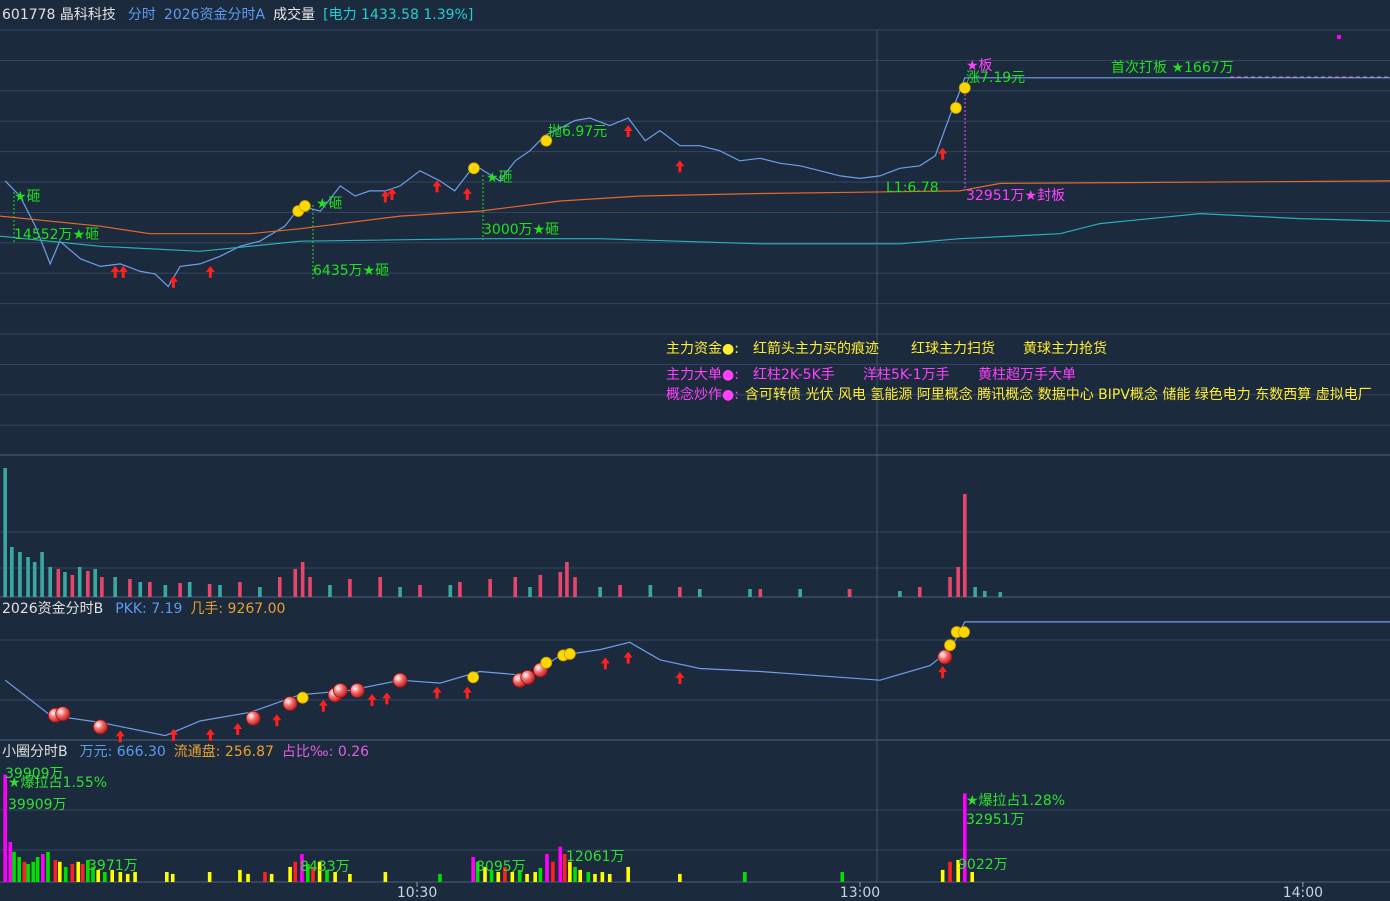 Image resolution: width=1390 pixels, height=901 pixels. Describe the element at coordinates (577, 132) in the screenshot. I see `annotation: 抛6.97元` at that location.